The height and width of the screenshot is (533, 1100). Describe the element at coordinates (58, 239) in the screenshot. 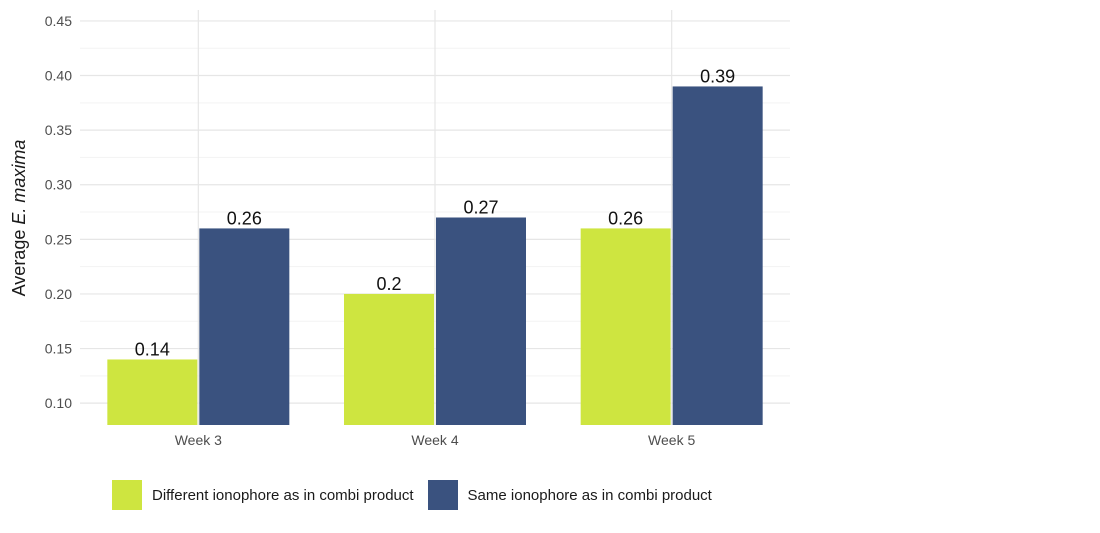

I see `y-tick-label: 0.25` at that location.